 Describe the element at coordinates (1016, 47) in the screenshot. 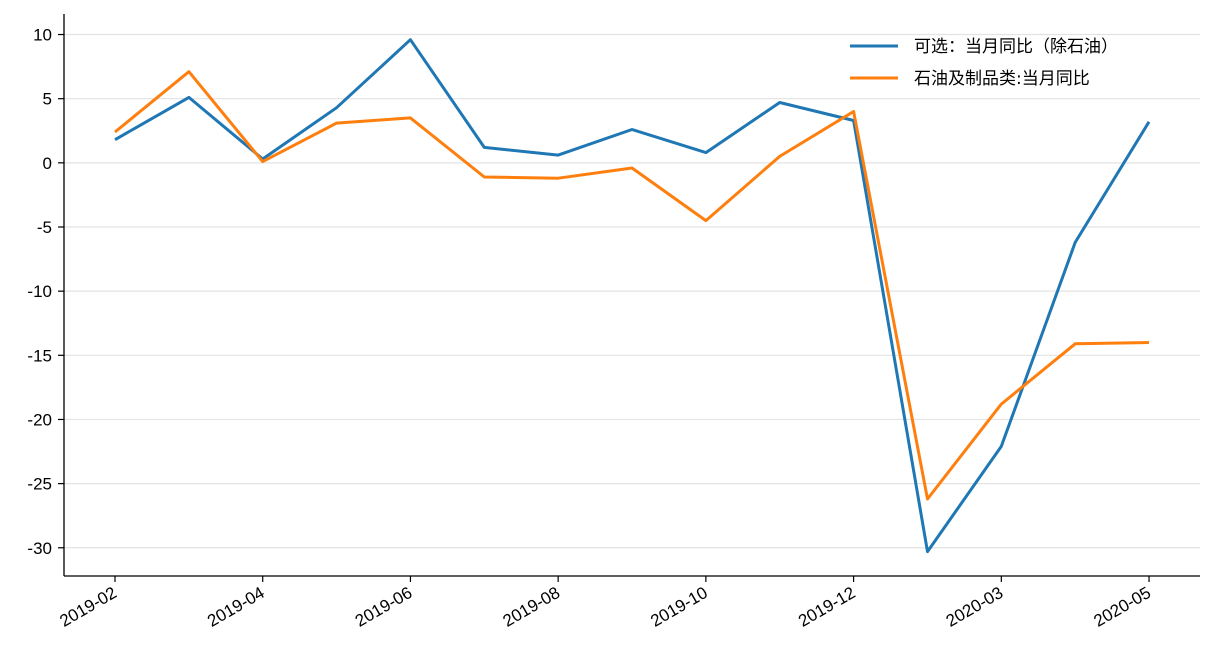

I see `legend-label-series-1: 可选：当月同比（除石油）` at that location.